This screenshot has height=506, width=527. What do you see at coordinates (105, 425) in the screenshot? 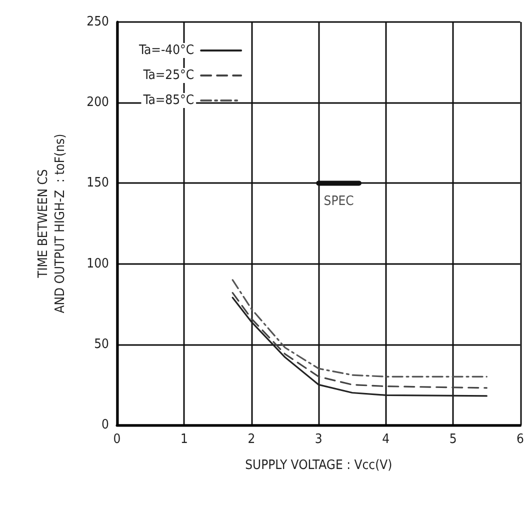
I see `y-tick-label: 0` at bounding box center [105, 425].